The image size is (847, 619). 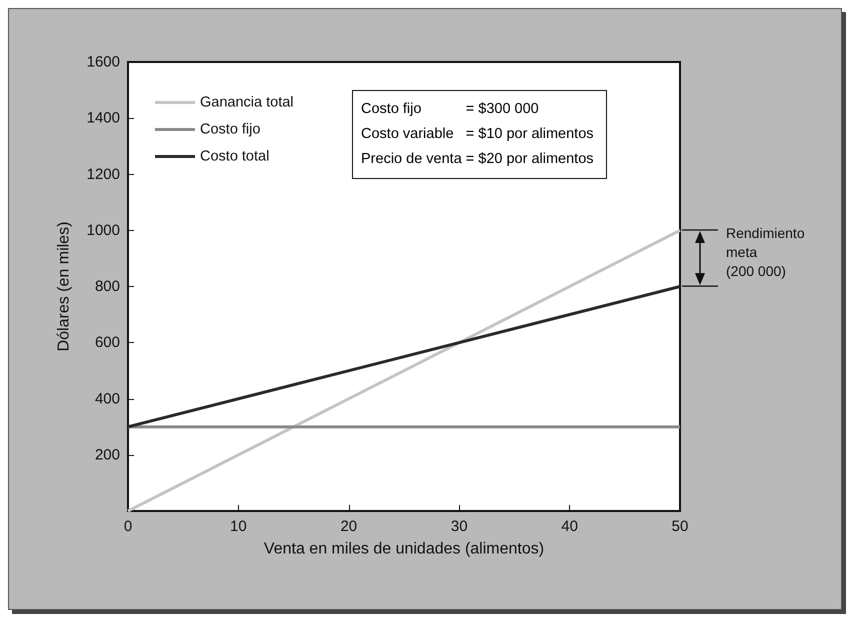 What do you see at coordinates (128, 526) in the screenshot?
I see `x-tick-label: 0` at bounding box center [128, 526].